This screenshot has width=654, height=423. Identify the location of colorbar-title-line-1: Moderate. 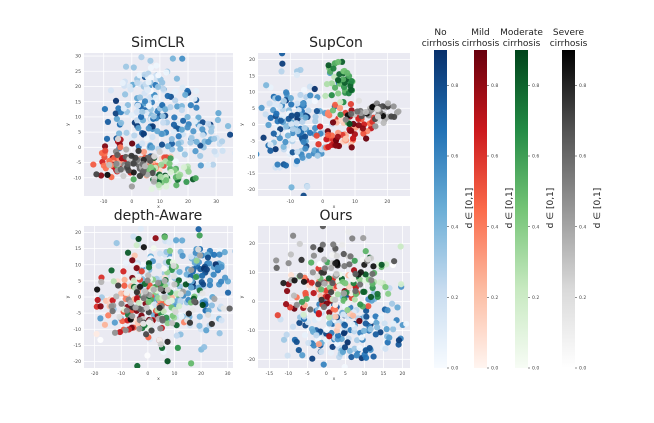
(521, 33).